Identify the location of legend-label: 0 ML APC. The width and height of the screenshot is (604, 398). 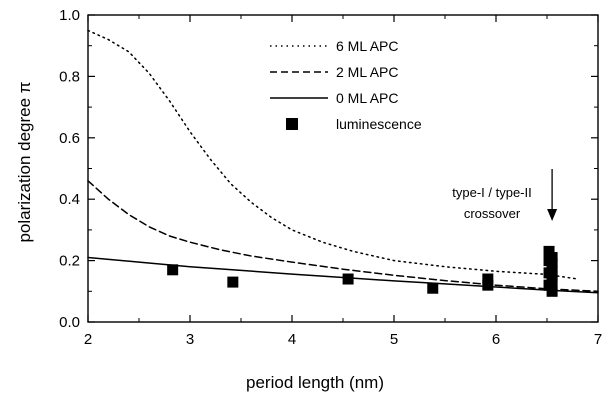
(367, 98).